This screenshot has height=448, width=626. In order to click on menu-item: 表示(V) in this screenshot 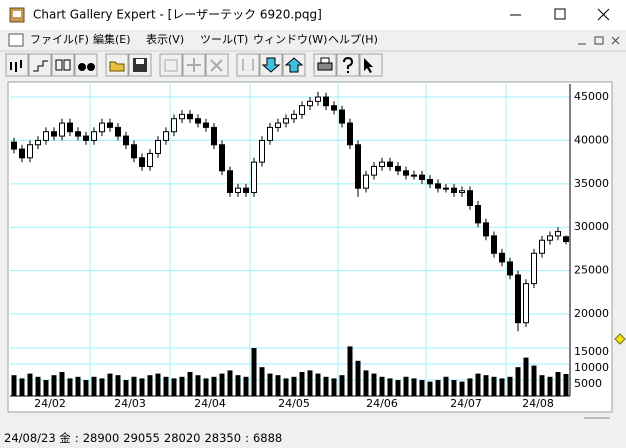, I will do `click(165, 39)`.